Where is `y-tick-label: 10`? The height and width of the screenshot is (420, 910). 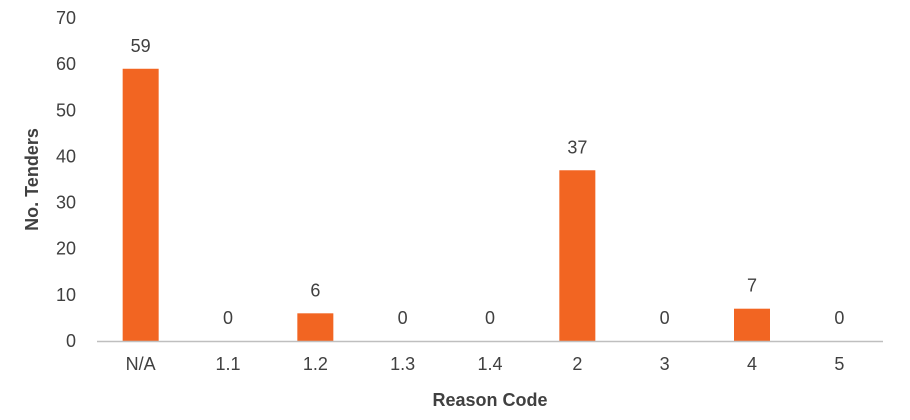 y-tick-label: 10 is located at coordinates (66, 295).